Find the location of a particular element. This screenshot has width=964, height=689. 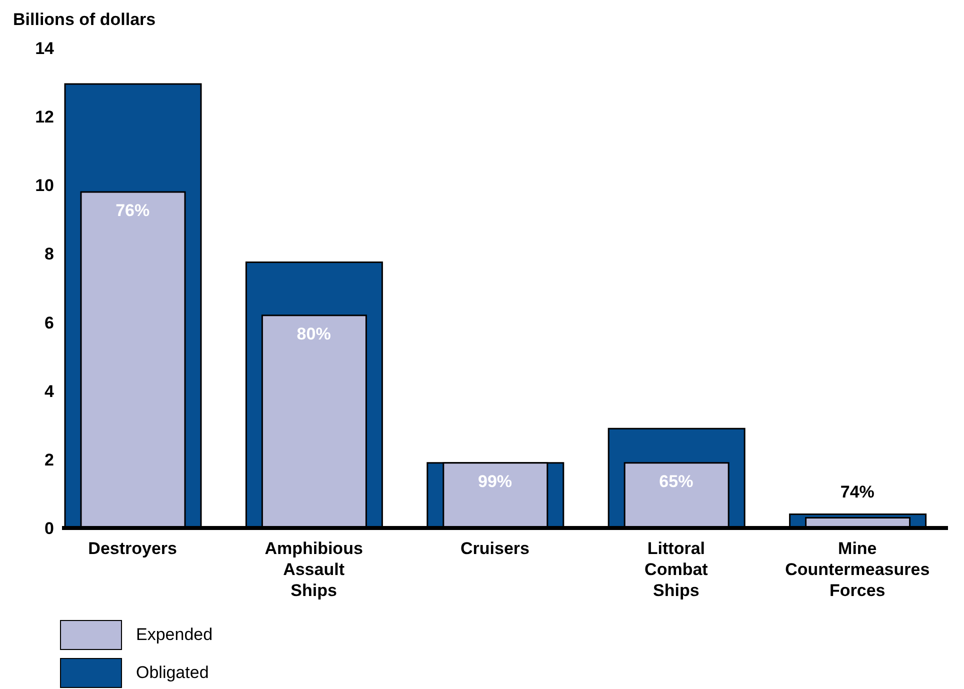

x-tick-label: Littoral Combat Ships is located at coordinates (676, 569).